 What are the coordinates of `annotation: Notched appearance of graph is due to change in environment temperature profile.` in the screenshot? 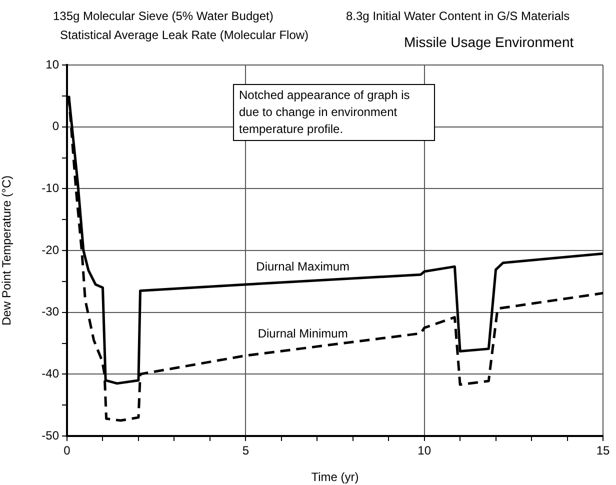 It's located at (334, 112).